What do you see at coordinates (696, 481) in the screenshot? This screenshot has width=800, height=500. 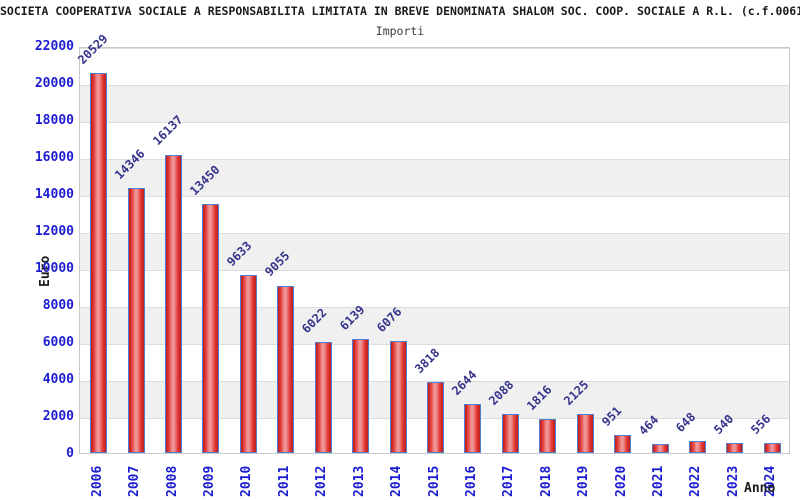 I see `x-tick-label: 2022` at bounding box center [696, 481].